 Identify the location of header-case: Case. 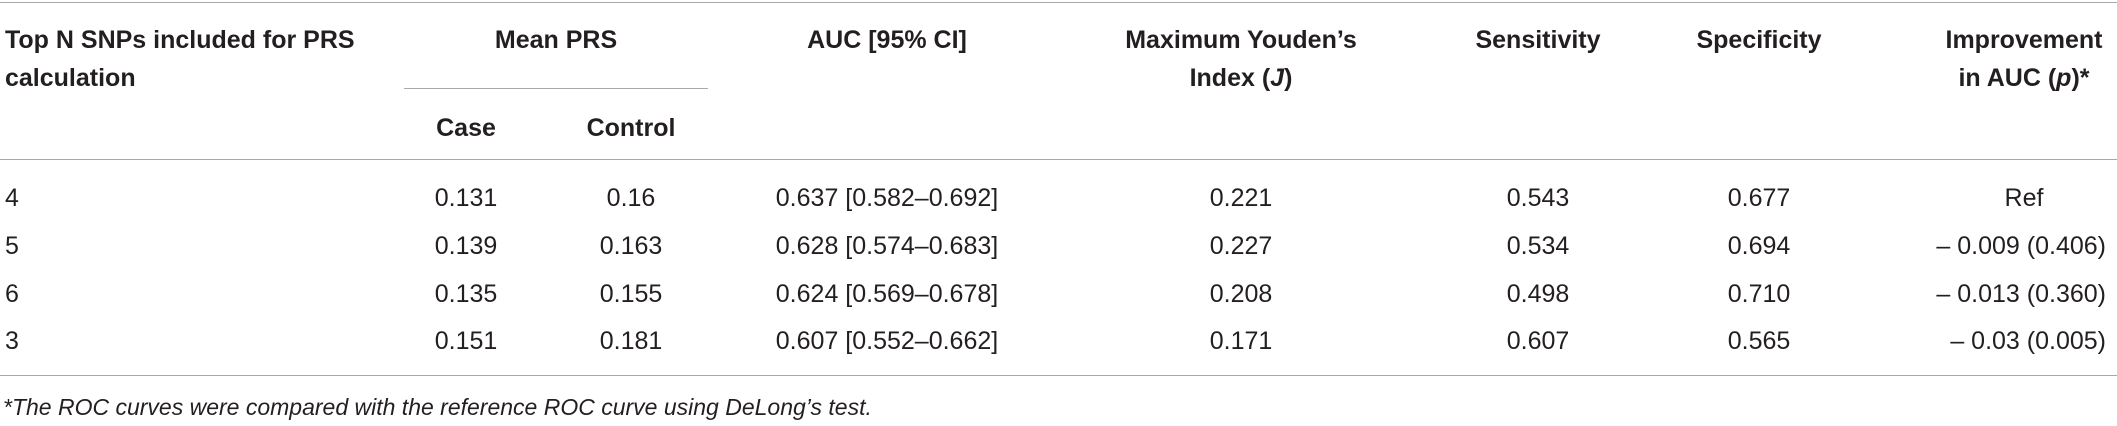
(466, 128).